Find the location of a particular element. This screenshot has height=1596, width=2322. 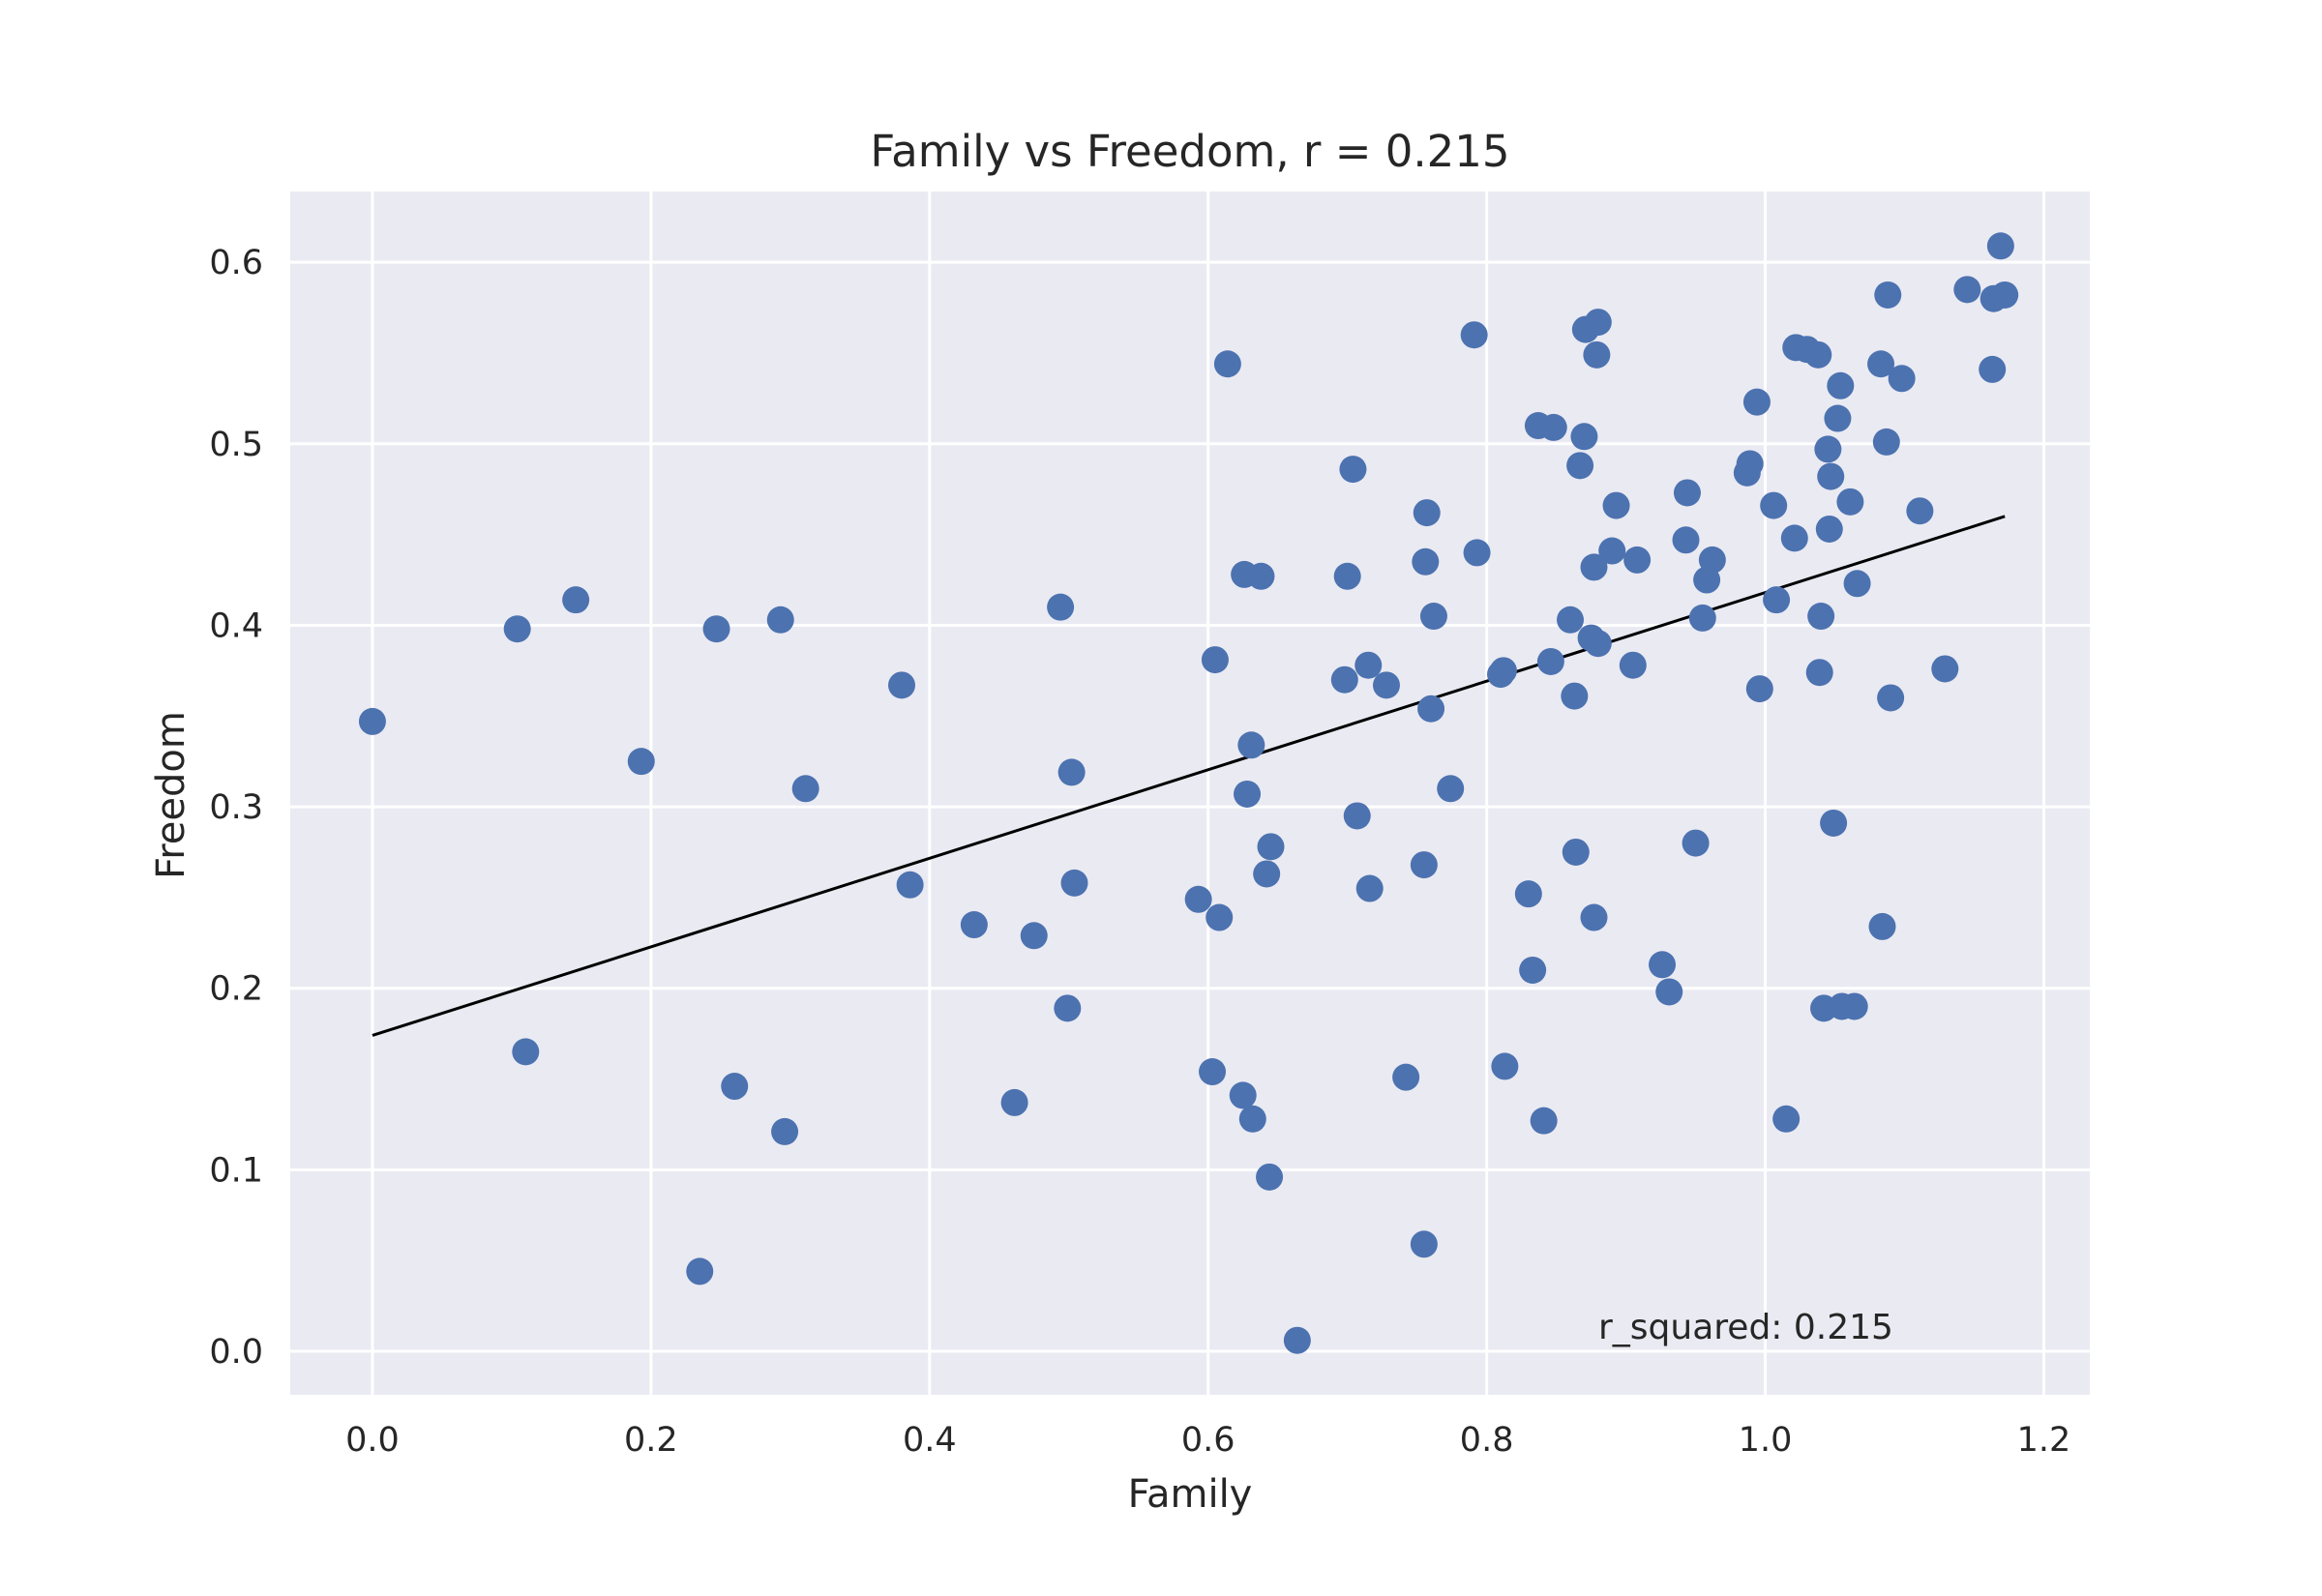

x-tick-label: 0.6 is located at coordinates (1208, 1440).